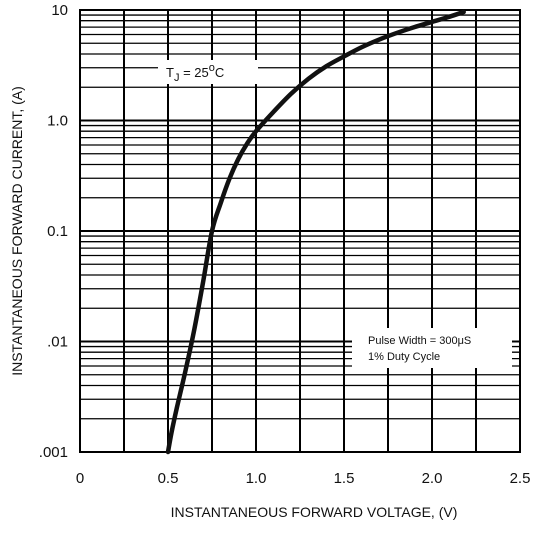  What do you see at coordinates (59, 10) in the screenshot?
I see `y-tick-label: 10` at bounding box center [59, 10].